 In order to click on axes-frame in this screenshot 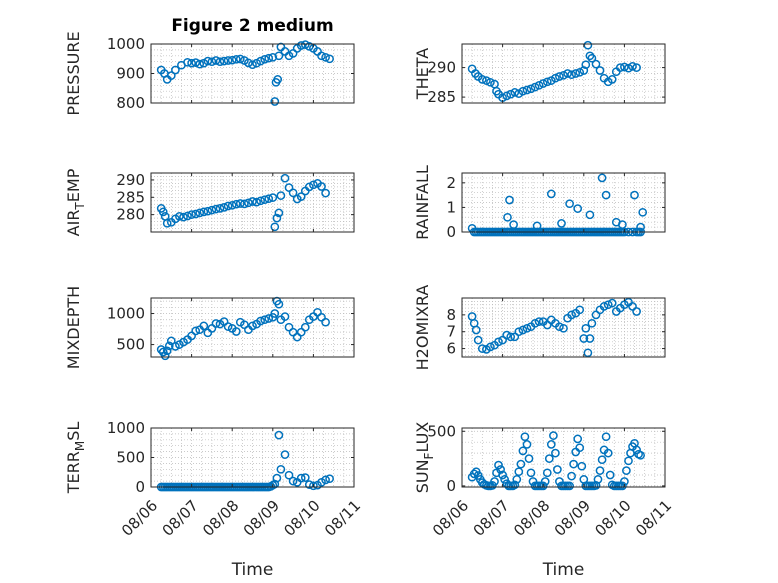, I will do `click(563, 457)`.